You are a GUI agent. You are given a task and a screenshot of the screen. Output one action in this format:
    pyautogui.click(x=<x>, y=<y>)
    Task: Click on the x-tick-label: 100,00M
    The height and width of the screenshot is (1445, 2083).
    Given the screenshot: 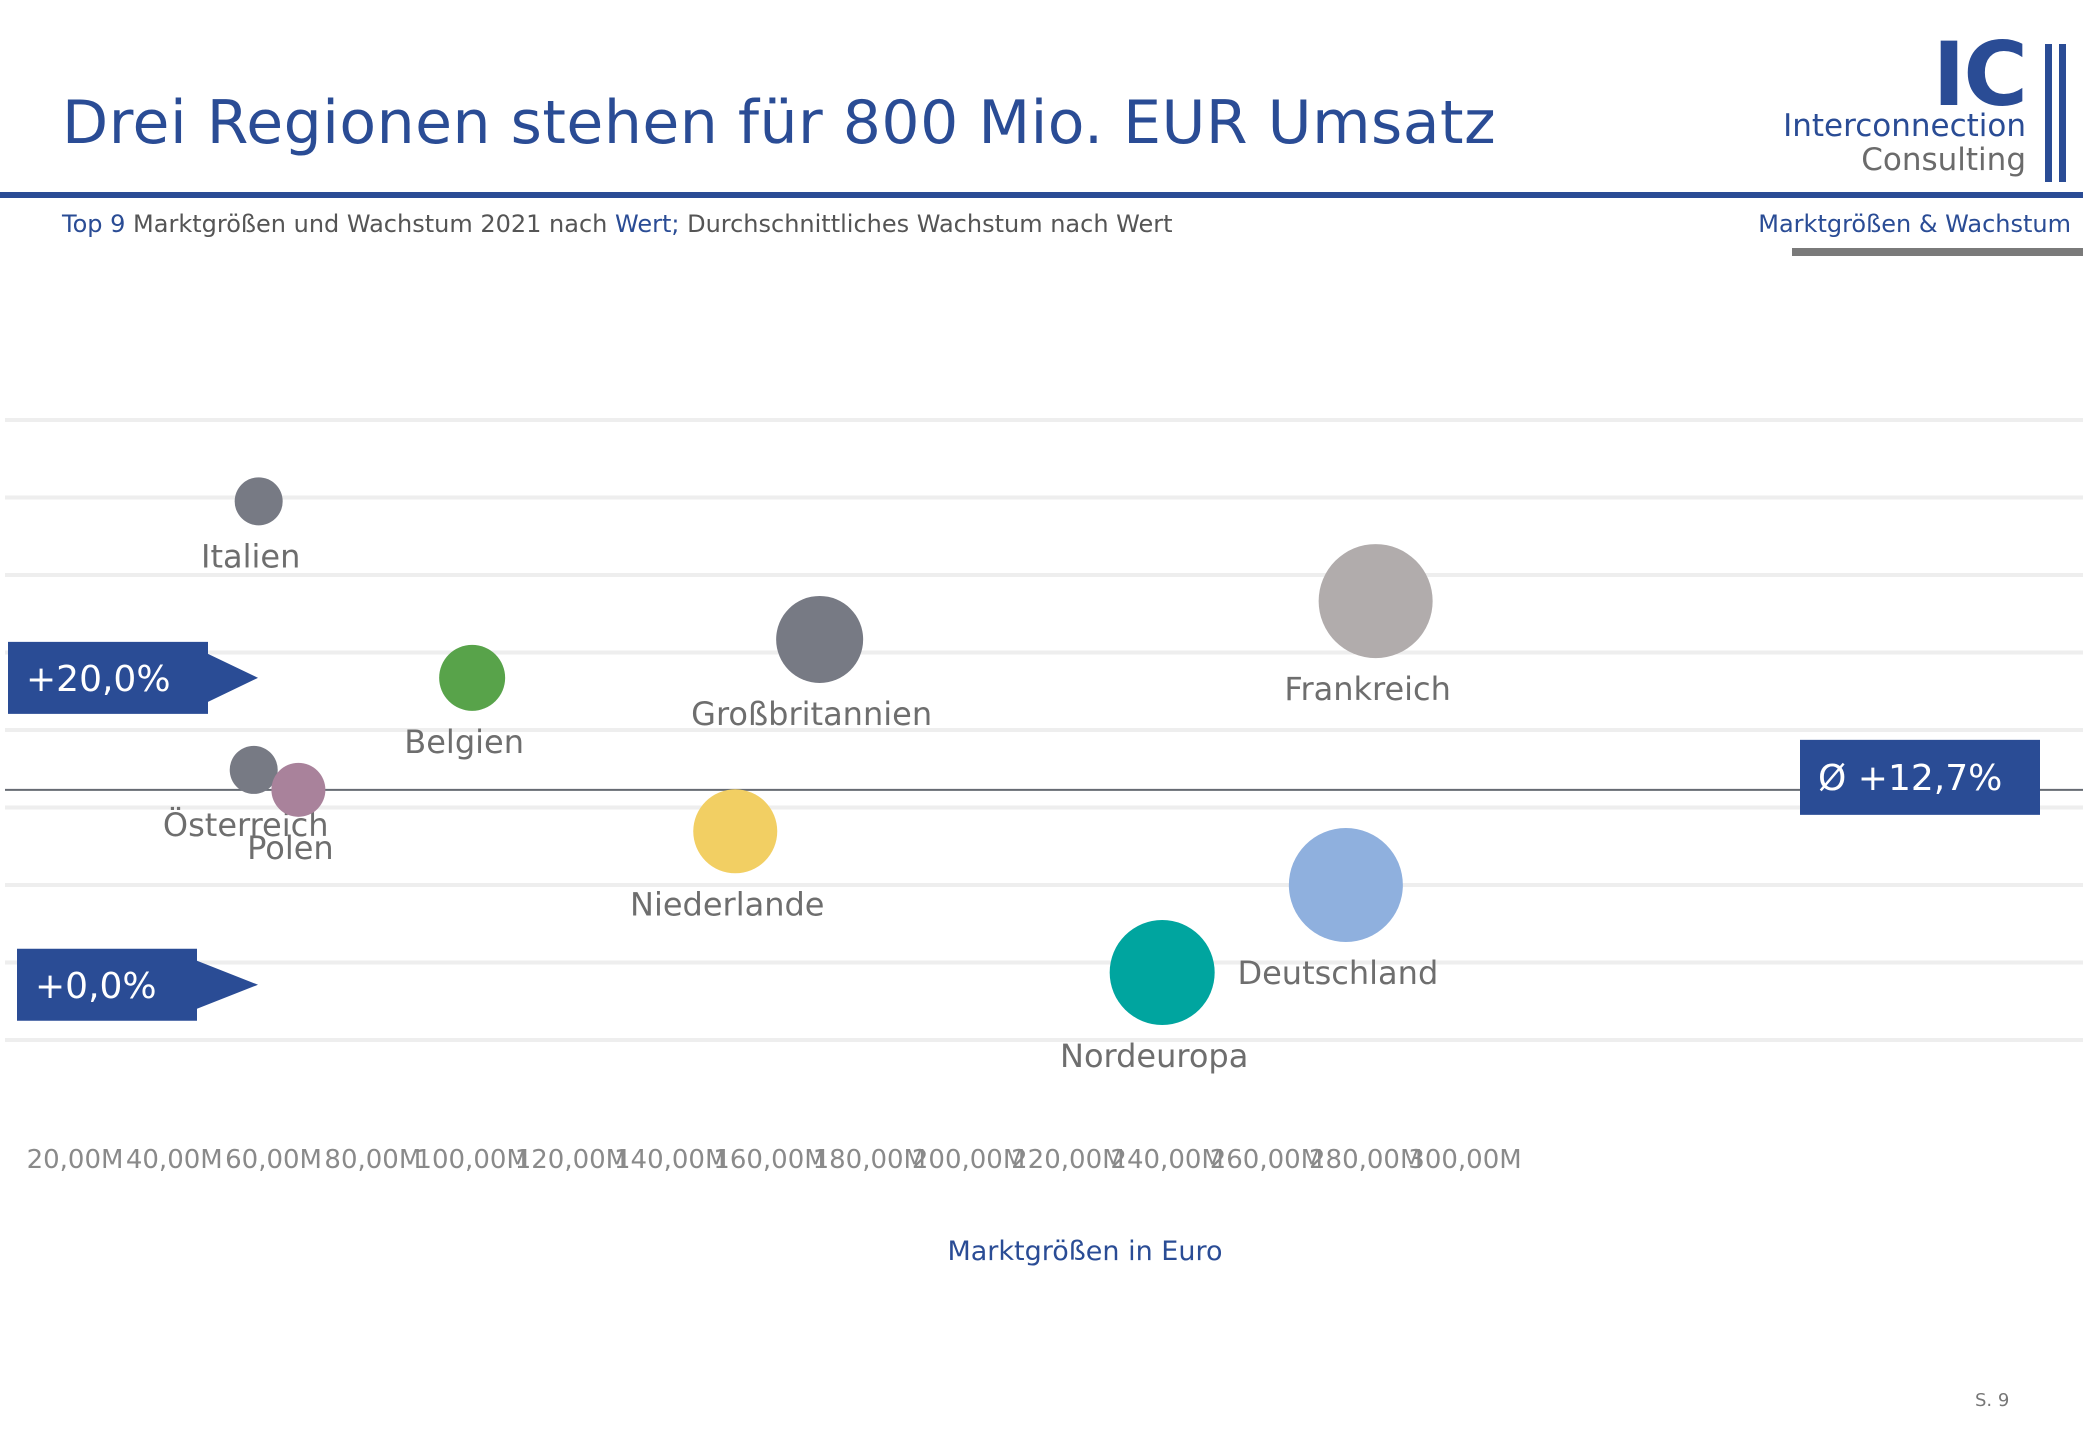 What is the action you would take?
    pyautogui.click(x=471, y=1160)
    